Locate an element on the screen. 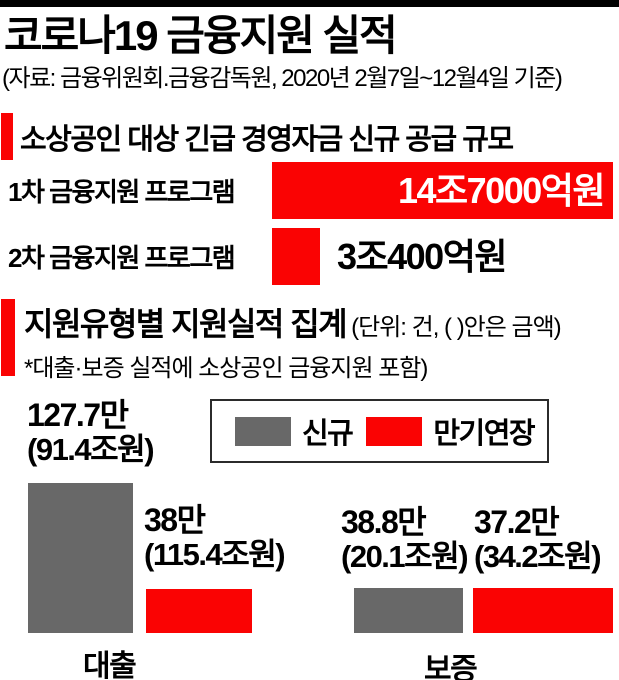  loan-new-label: 127.7만 (91.4조원) is located at coordinates (91, 432).